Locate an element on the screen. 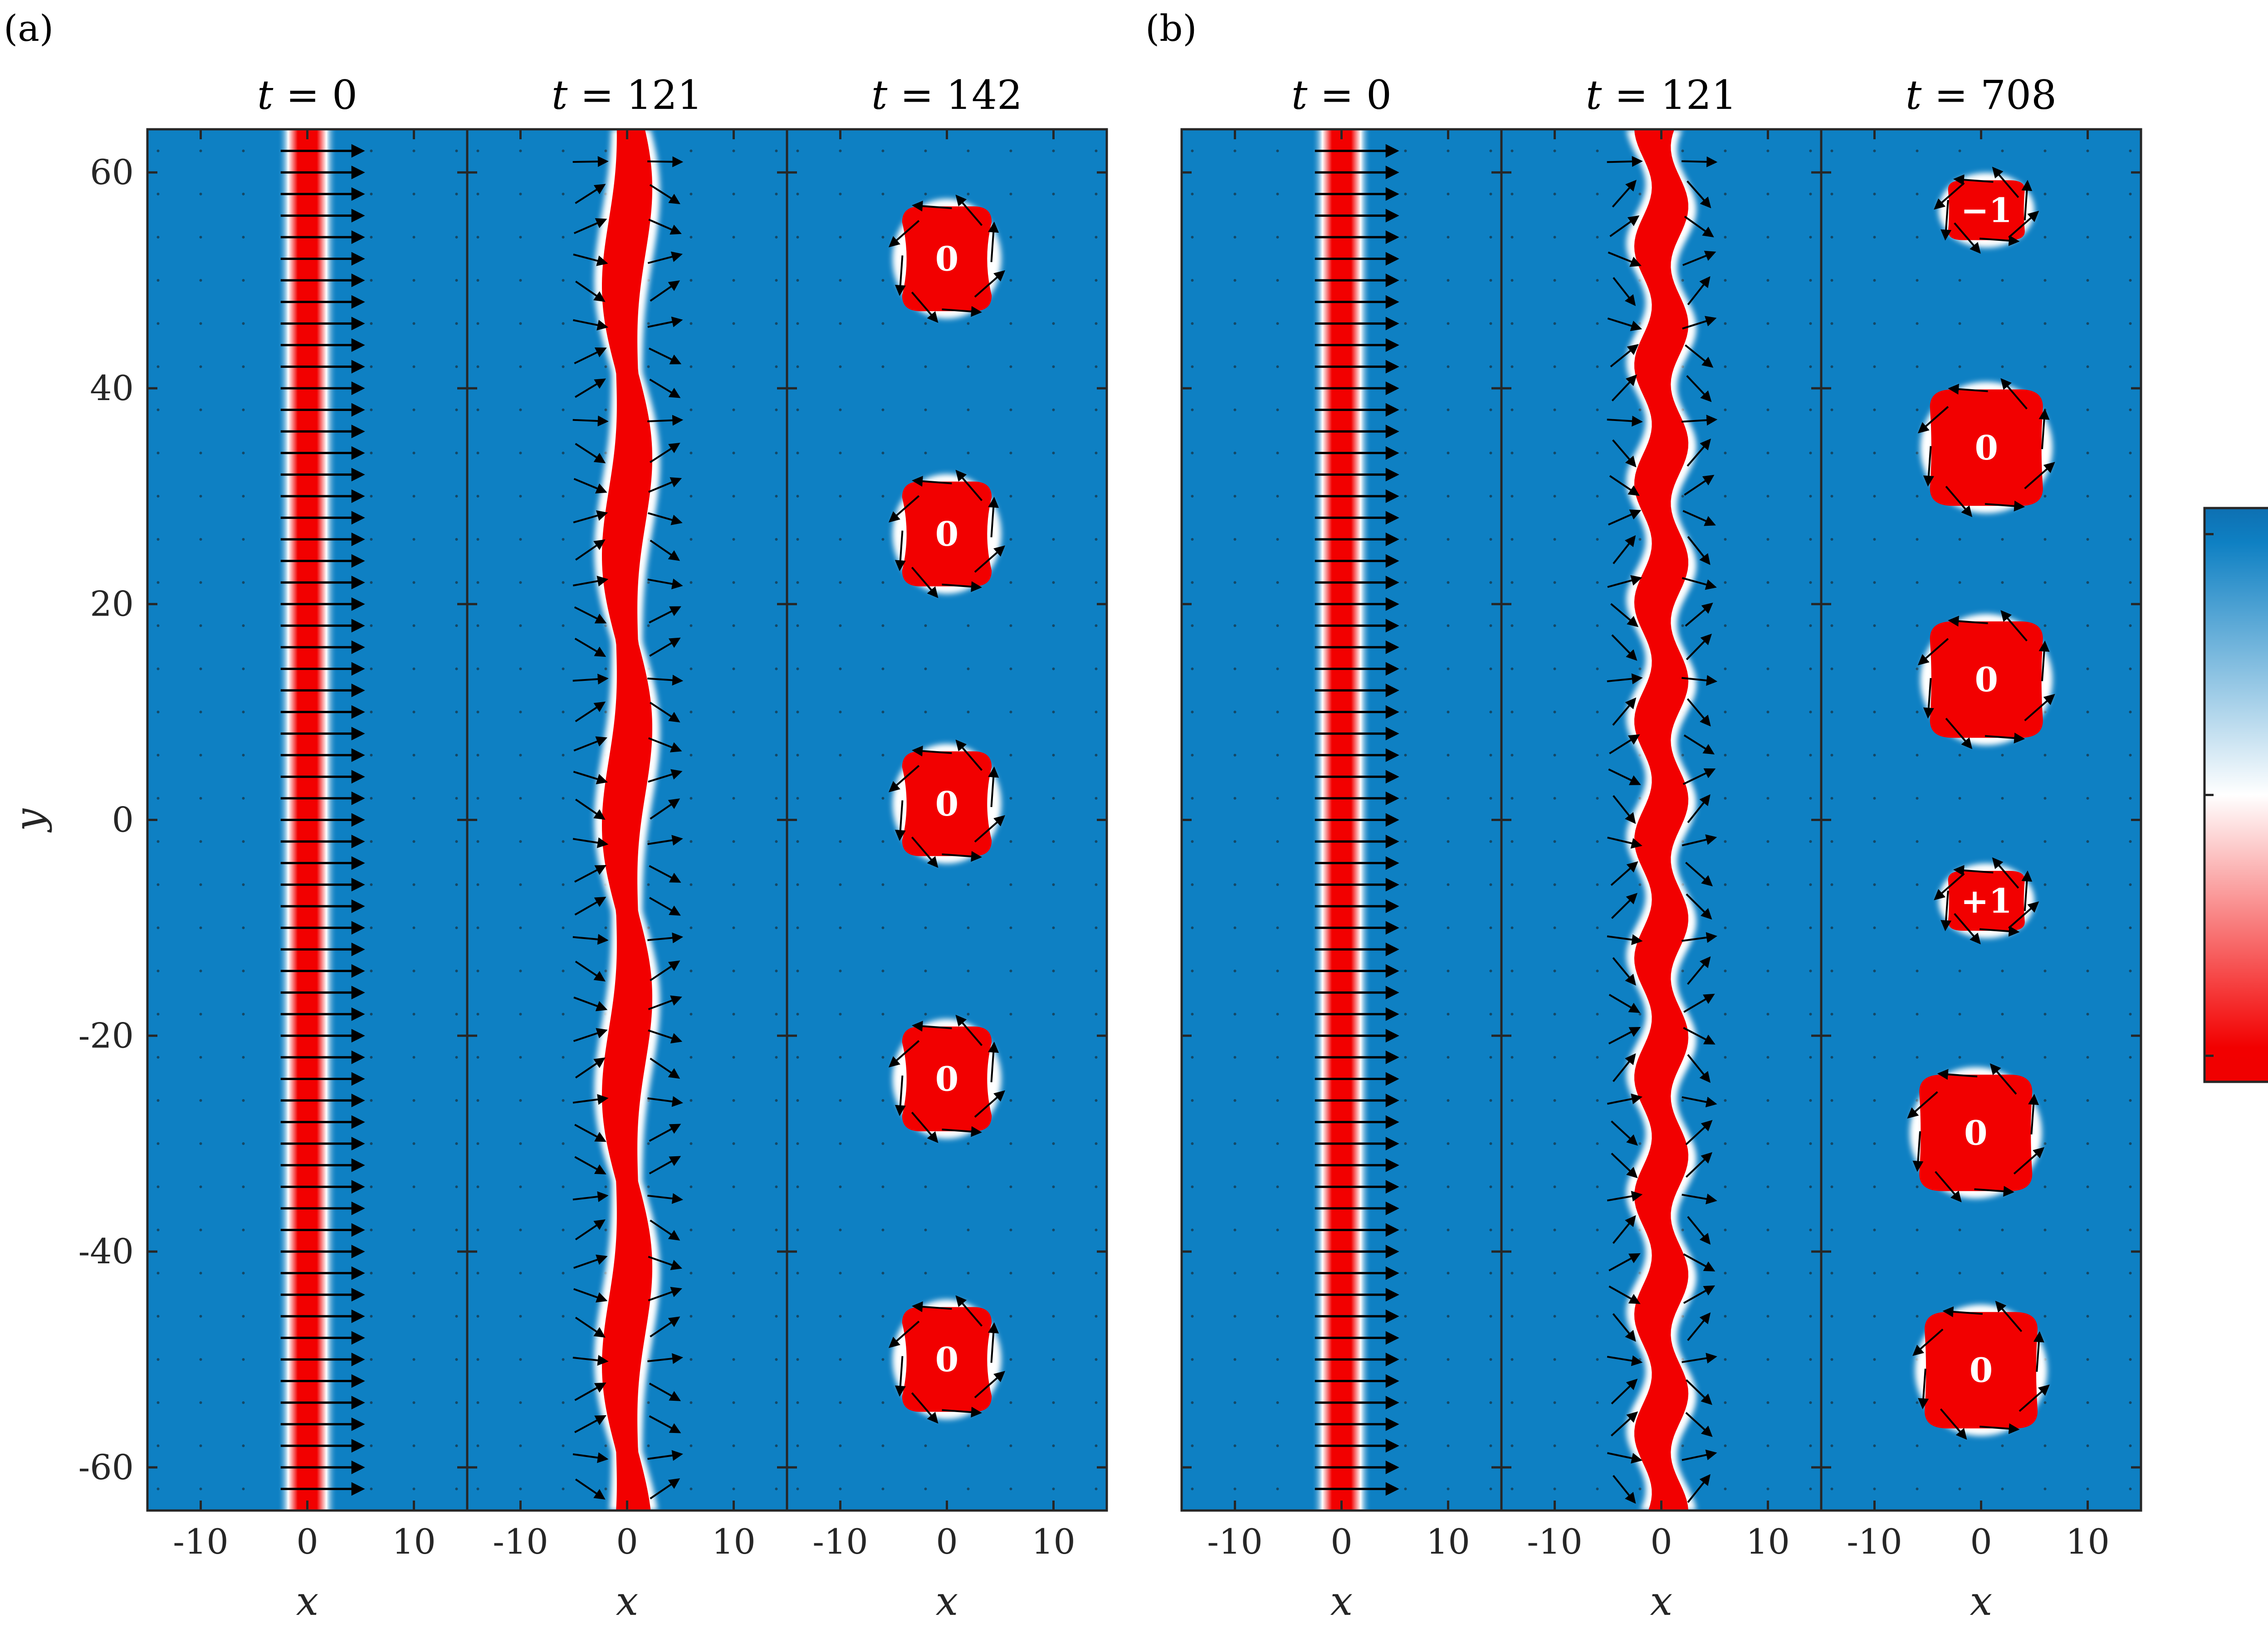 The width and height of the screenshot is (2268, 1633). x-tick-label: 10 is located at coordinates (1448, 1541).